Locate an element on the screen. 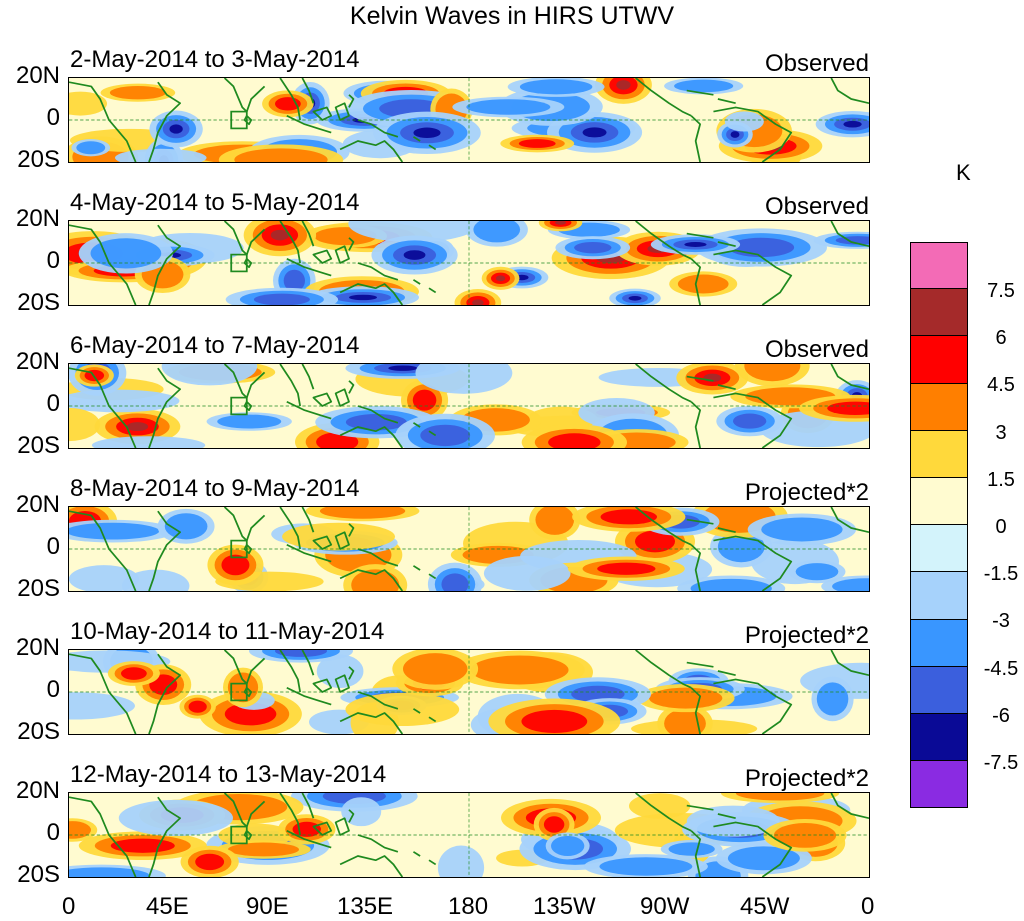 The height and width of the screenshot is (921, 1024). colorbar-tick-label: 3 is located at coordinates (1001, 432).